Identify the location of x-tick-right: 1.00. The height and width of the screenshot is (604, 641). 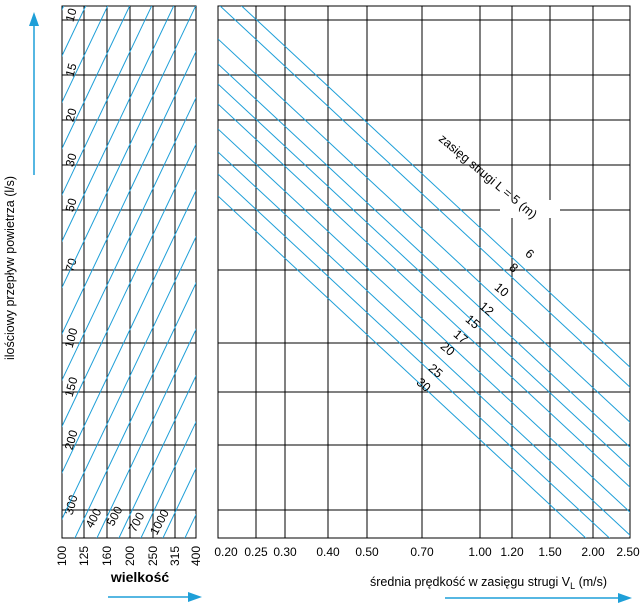
(480, 552).